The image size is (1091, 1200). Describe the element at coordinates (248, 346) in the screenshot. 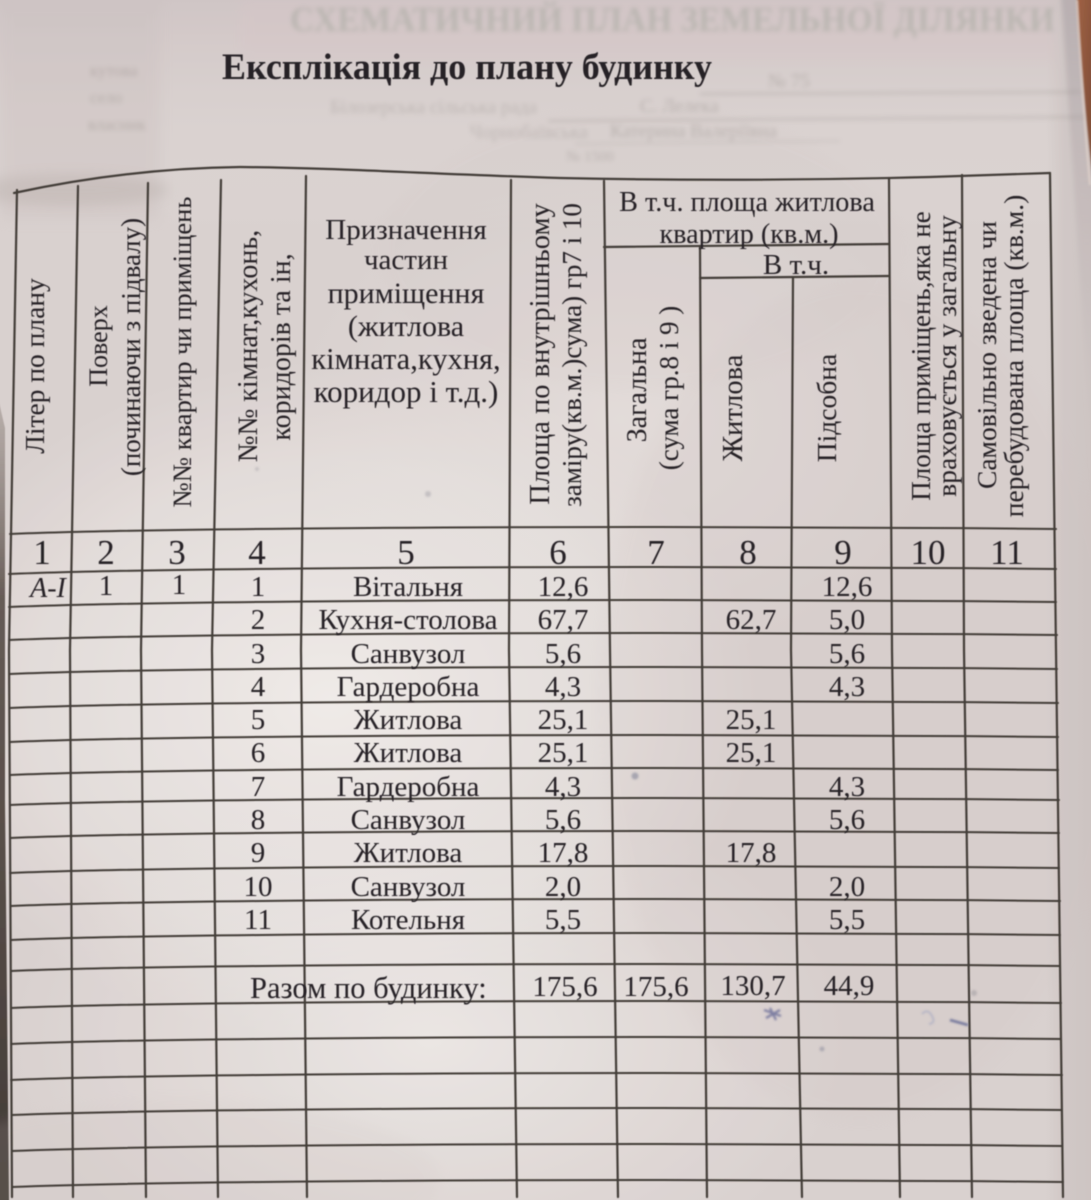

I see `svg-text: №№ кімнат,кухонь,` at that location.